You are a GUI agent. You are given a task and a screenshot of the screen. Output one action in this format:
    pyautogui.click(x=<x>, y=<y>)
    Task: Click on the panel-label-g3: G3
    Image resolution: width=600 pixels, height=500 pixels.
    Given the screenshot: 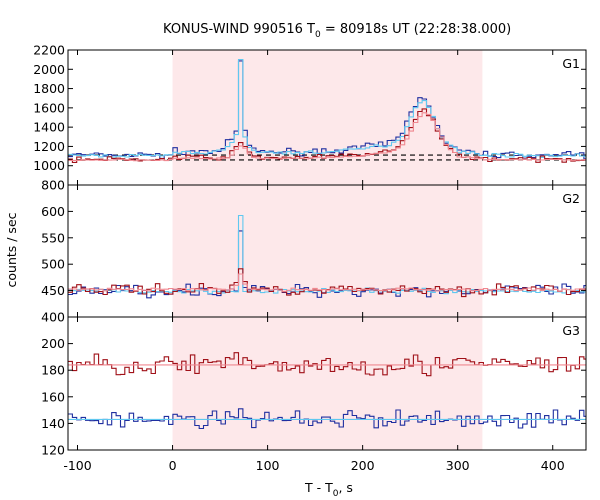 What is the action you would take?
    pyautogui.click(x=571, y=330)
    